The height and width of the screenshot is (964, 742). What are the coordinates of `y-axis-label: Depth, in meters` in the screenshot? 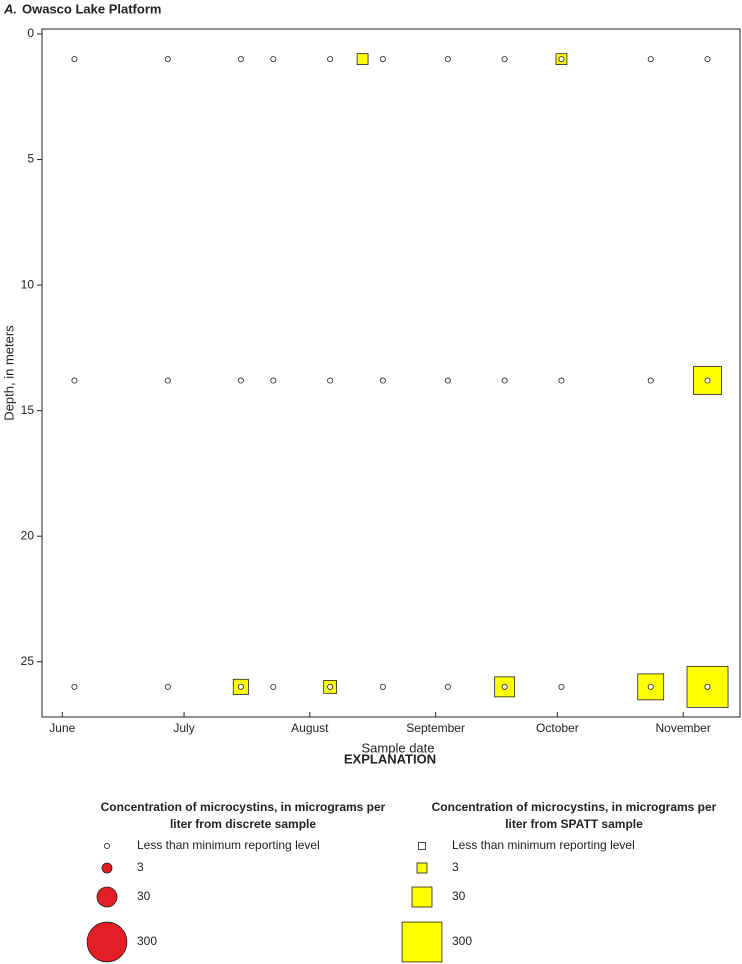 It's located at (8, 373).